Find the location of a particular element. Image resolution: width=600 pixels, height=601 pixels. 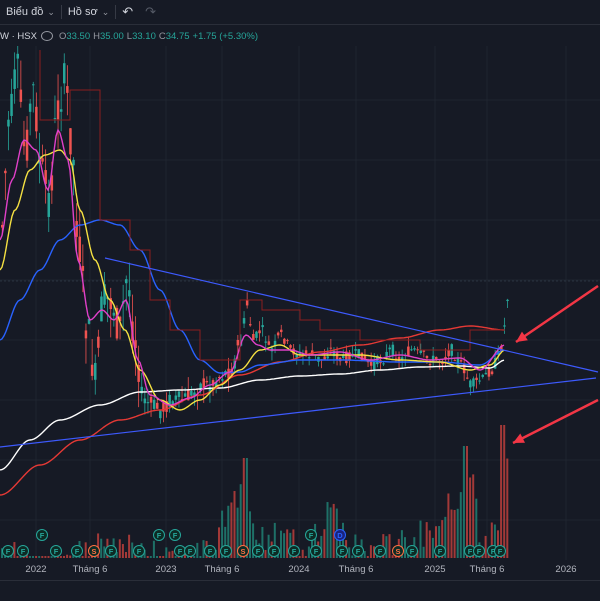

change-value: +1.75 (+5.30%) is located at coordinates (225, 36).